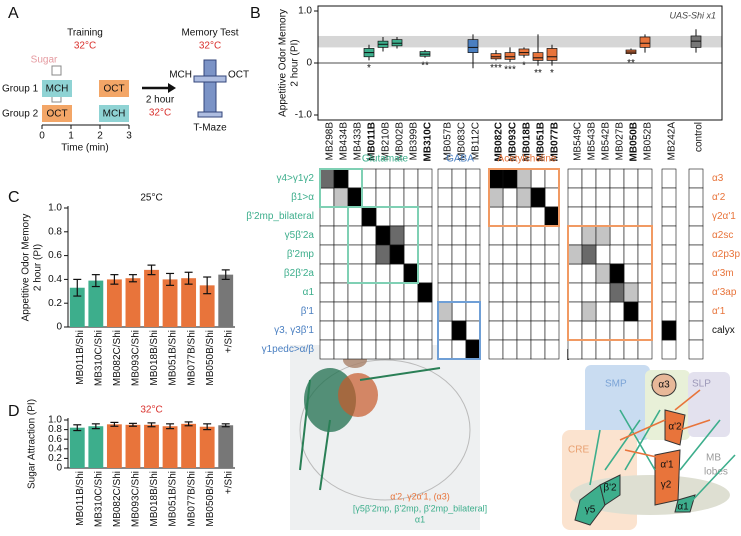  What do you see at coordinates (524, 197) in the screenshot?
I see `group-outline` at bounding box center [524, 197].